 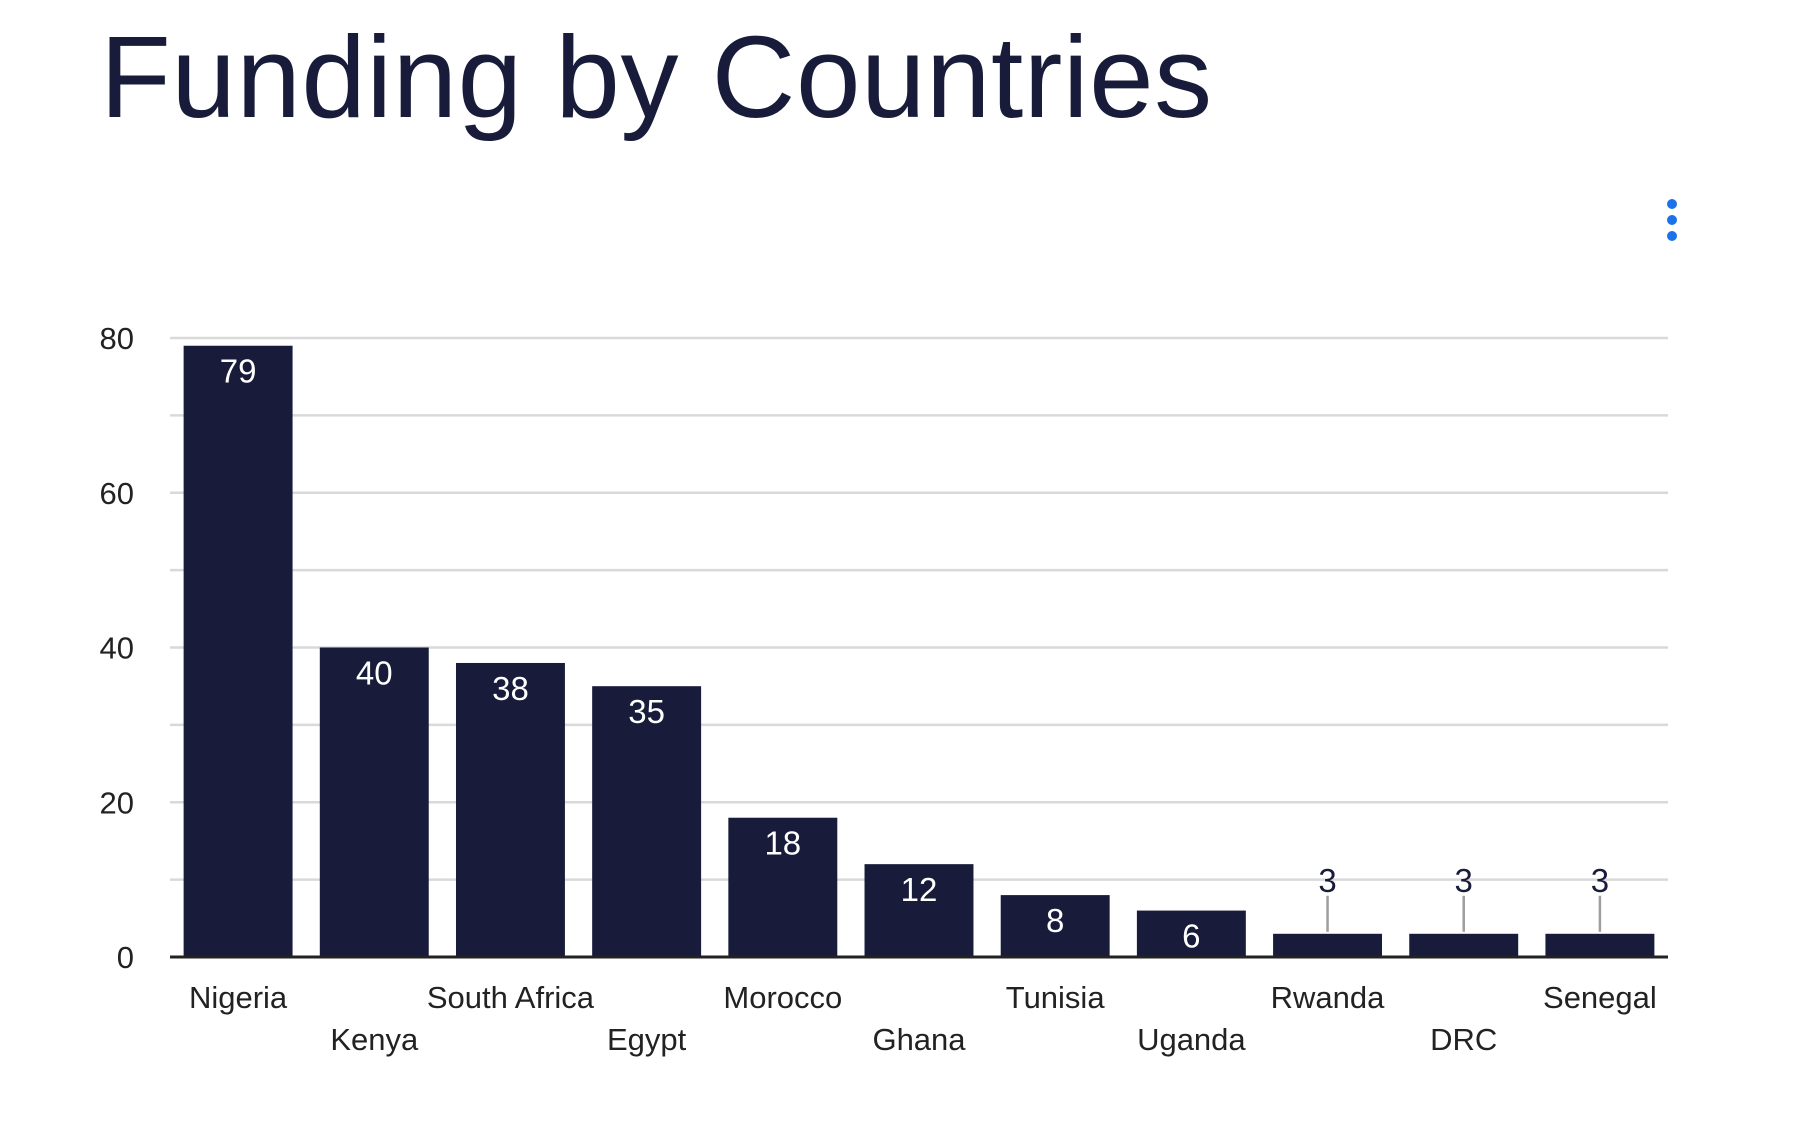 I want to click on x-tick-label: DRC, so click(x=1463, y=1039).